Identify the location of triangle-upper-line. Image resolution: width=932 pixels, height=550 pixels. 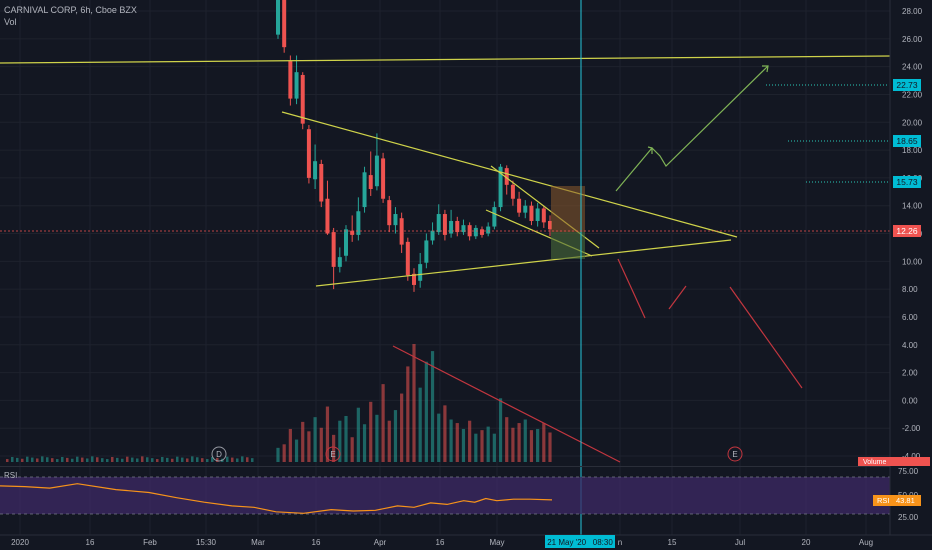
(509, 174).